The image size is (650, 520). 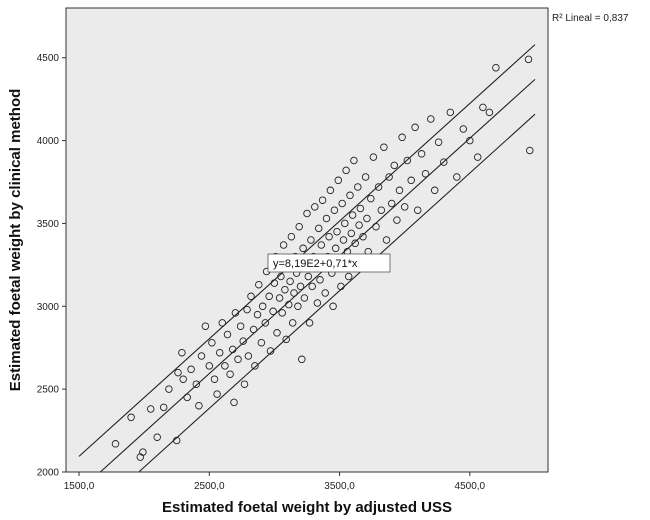 What do you see at coordinates (339, 486) in the screenshot?
I see `x-tick-label: 3500,0` at bounding box center [339, 486].